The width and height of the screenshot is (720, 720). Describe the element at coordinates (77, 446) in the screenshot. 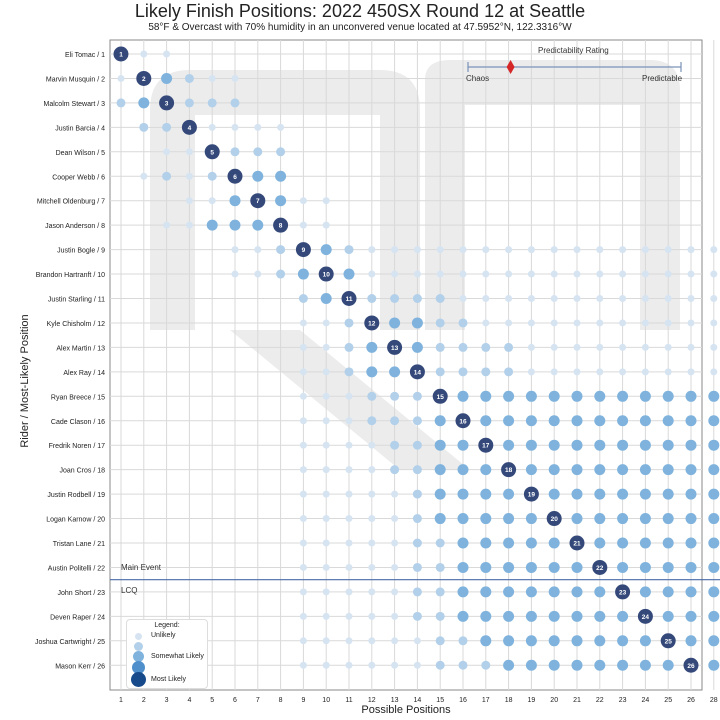

I see `y-tick-label: Fredrik Noren / 17` at that location.